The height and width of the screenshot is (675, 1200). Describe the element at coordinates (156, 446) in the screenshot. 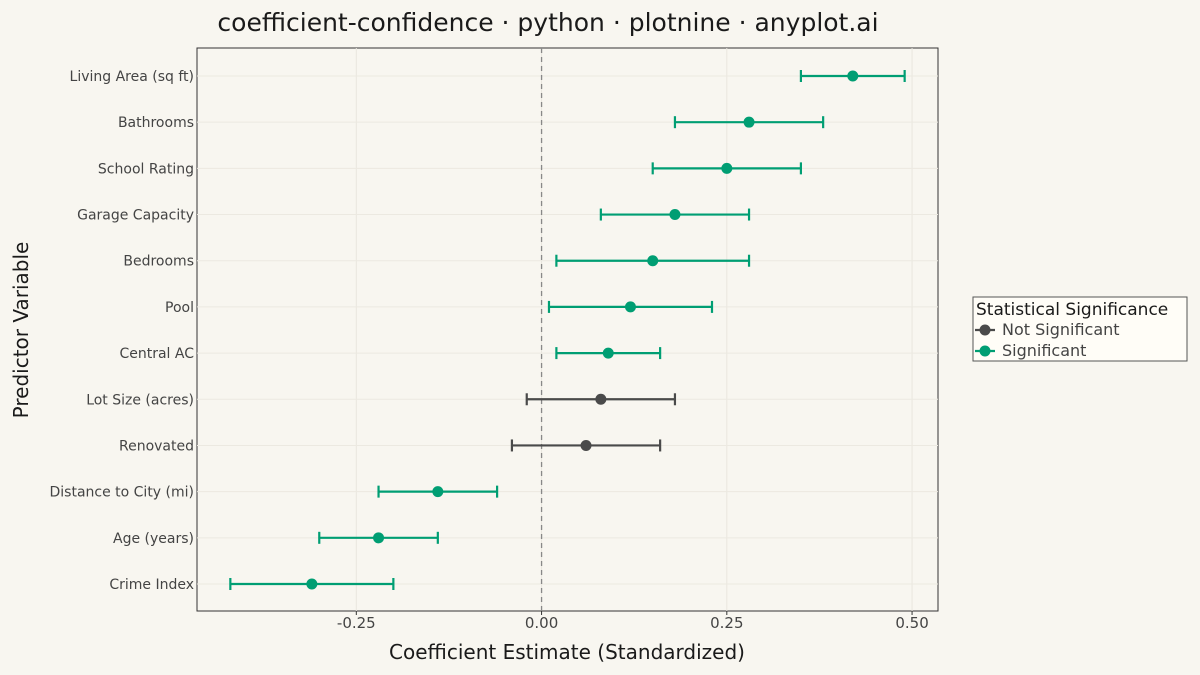

I see `y-tick-label: Renovated` at that location.